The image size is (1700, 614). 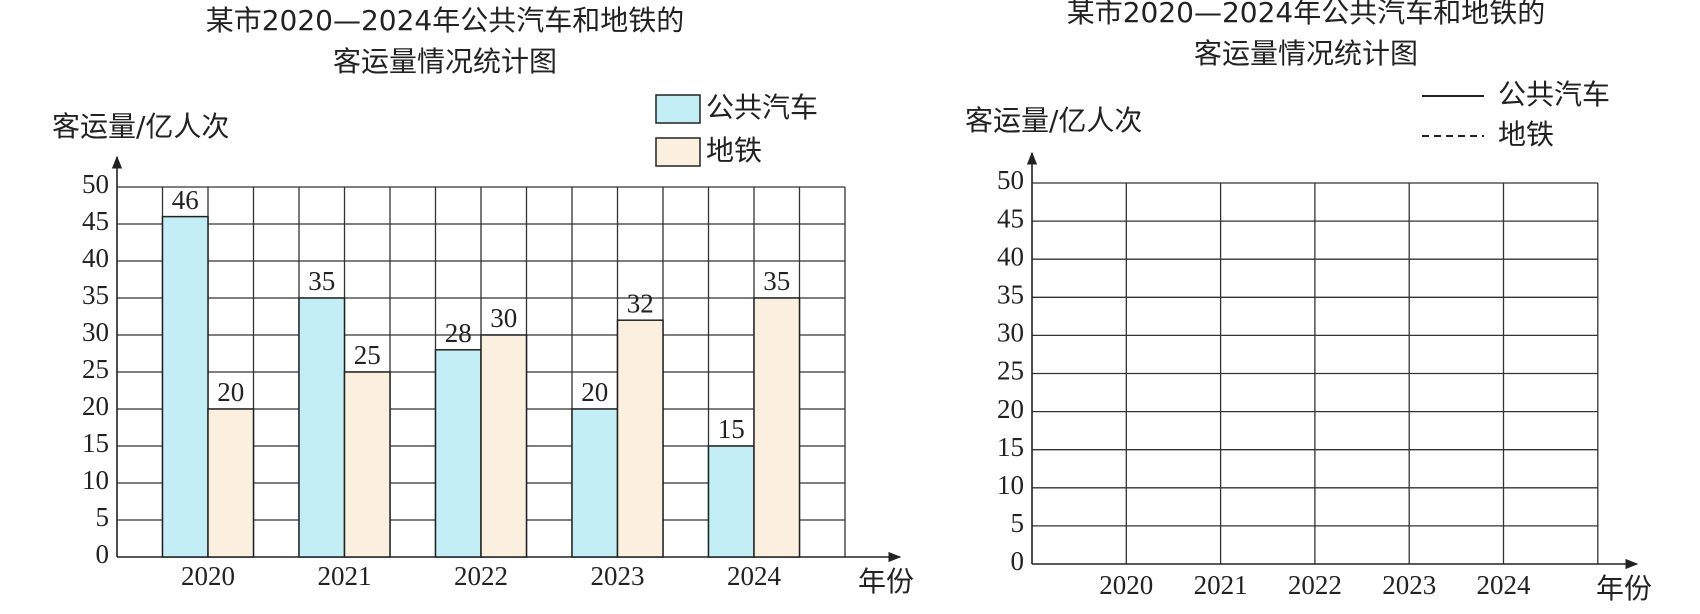 I want to click on data-label: 46, so click(x=185, y=200).